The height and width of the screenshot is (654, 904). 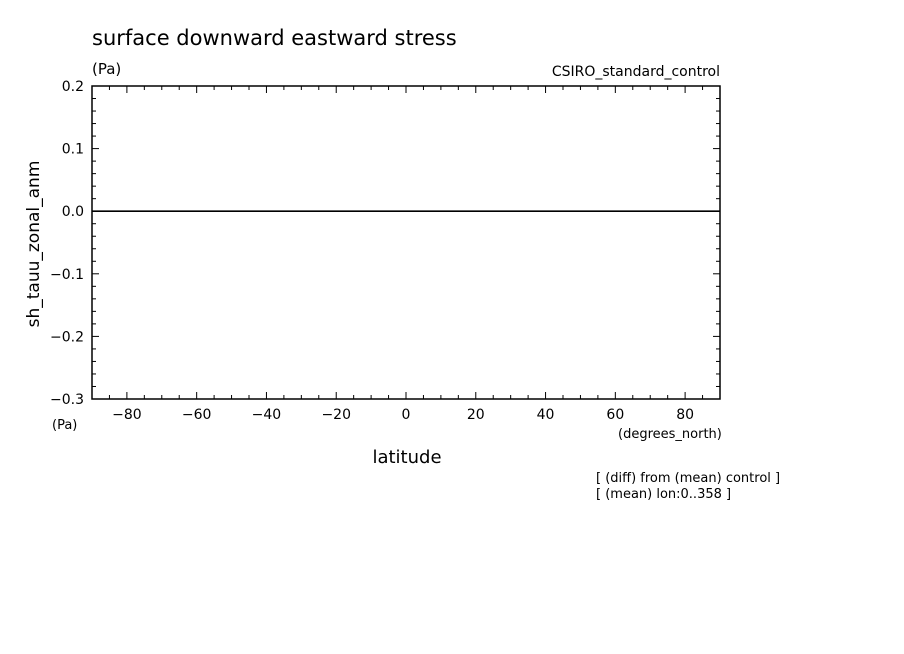 I want to click on y-tick-label: −0.1, so click(x=67, y=275).